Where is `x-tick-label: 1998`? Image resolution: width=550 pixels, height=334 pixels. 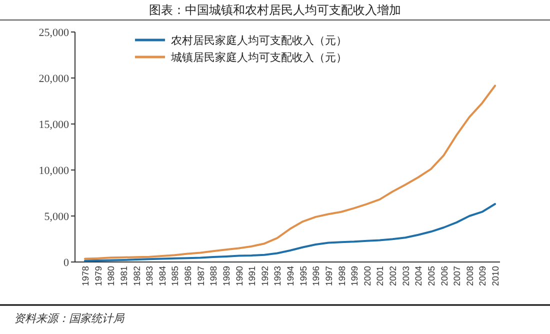
x-tick-label: 1998 is located at coordinates (341, 276).